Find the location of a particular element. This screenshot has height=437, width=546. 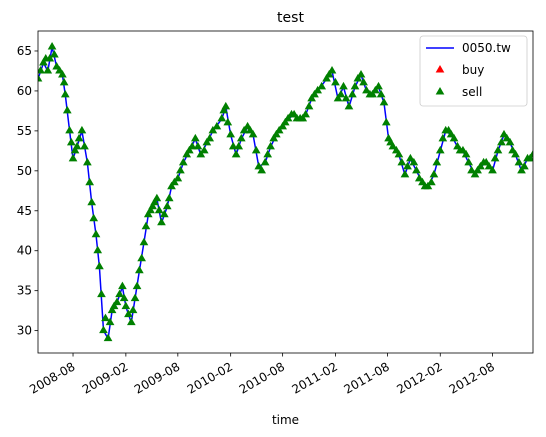

x-axis-label: time is located at coordinates (285, 420).